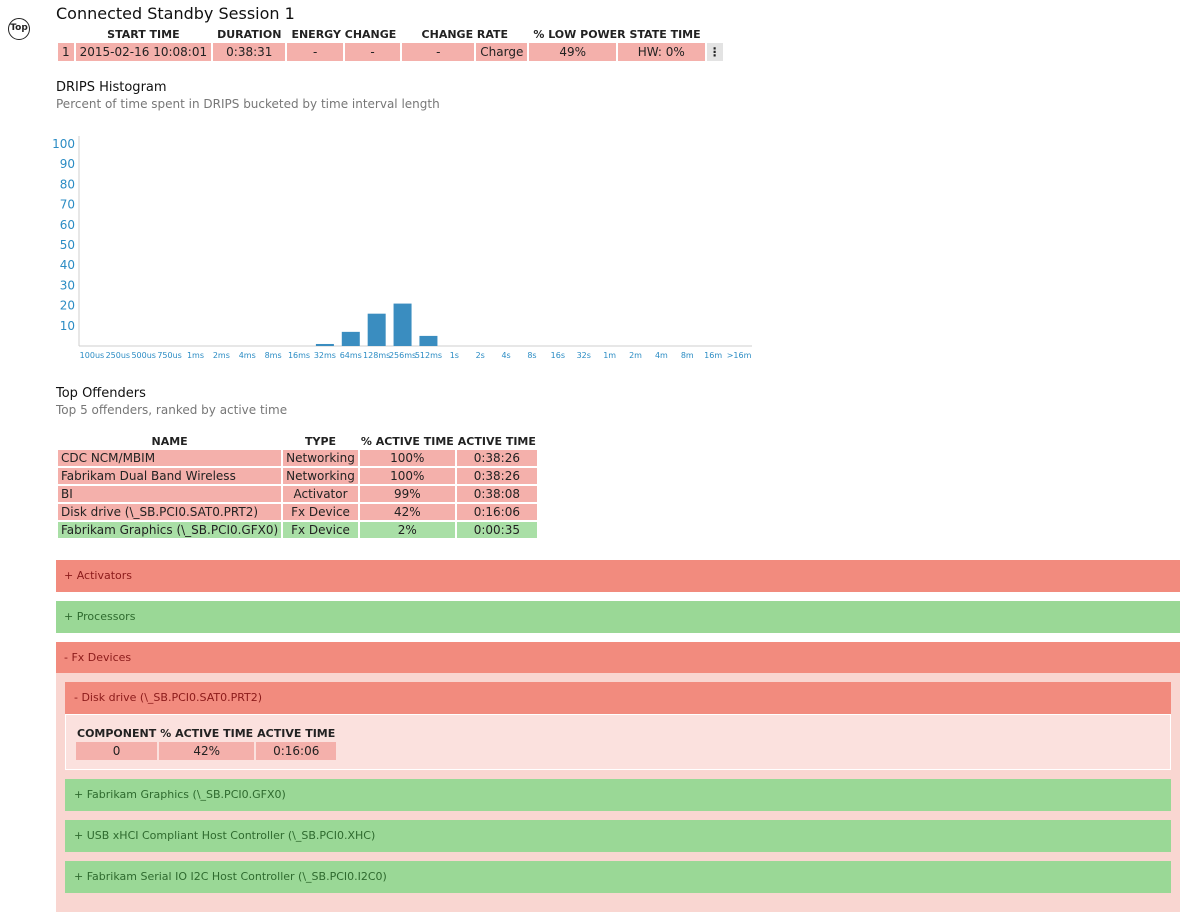  Describe the element at coordinates (438, 52) in the screenshot. I see `session-change-rate: -` at that location.